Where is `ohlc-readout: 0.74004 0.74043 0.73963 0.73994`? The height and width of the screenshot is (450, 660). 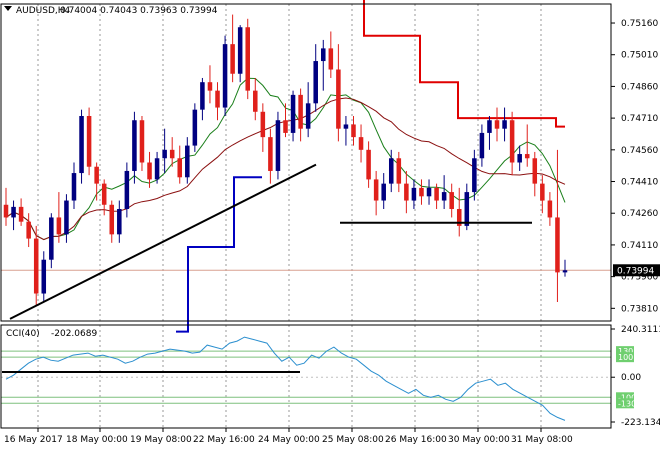 ohlc-readout: 0.74004 0.74043 0.73963 0.73994 is located at coordinates (139, 11).